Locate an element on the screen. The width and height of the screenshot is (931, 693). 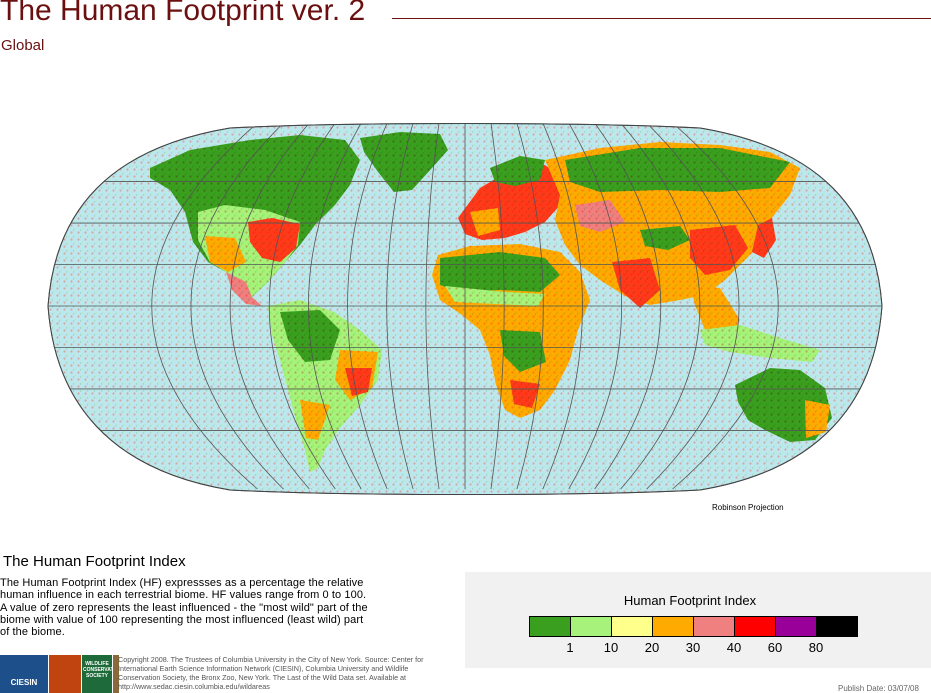
wcs-logo: WILDLIFE CONSERVATION SOCIETY is located at coordinates (102, 674).